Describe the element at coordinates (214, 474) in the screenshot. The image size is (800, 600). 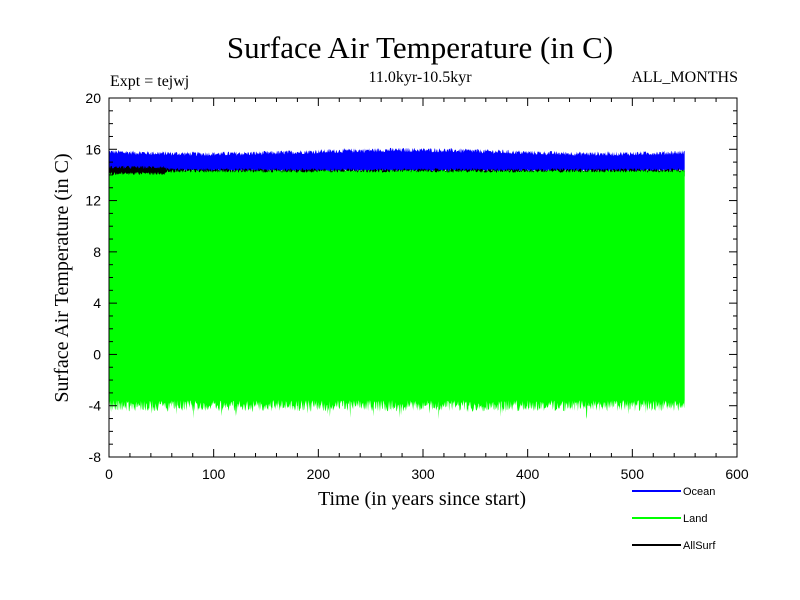
I see `x-tick-label: 100` at that location.